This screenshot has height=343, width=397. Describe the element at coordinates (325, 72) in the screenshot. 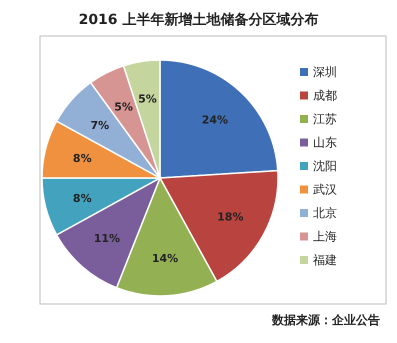

I see `legend-label: 深圳` at that location.